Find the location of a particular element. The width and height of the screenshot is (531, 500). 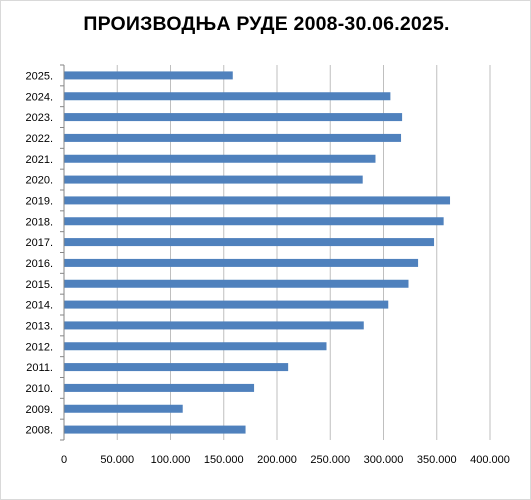

x-tick-label: 300.000 is located at coordinates (384, 460).